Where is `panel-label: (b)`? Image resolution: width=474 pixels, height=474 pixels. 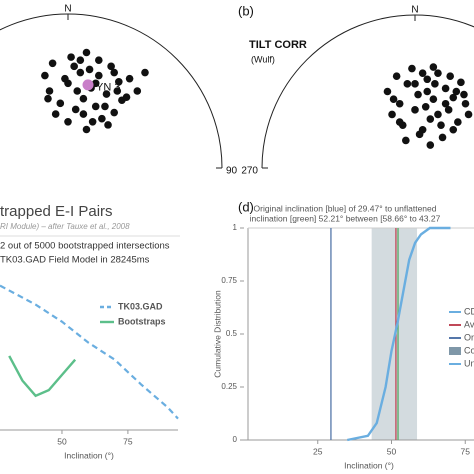
panel-label: (b) is located at coordinates (246, 10).